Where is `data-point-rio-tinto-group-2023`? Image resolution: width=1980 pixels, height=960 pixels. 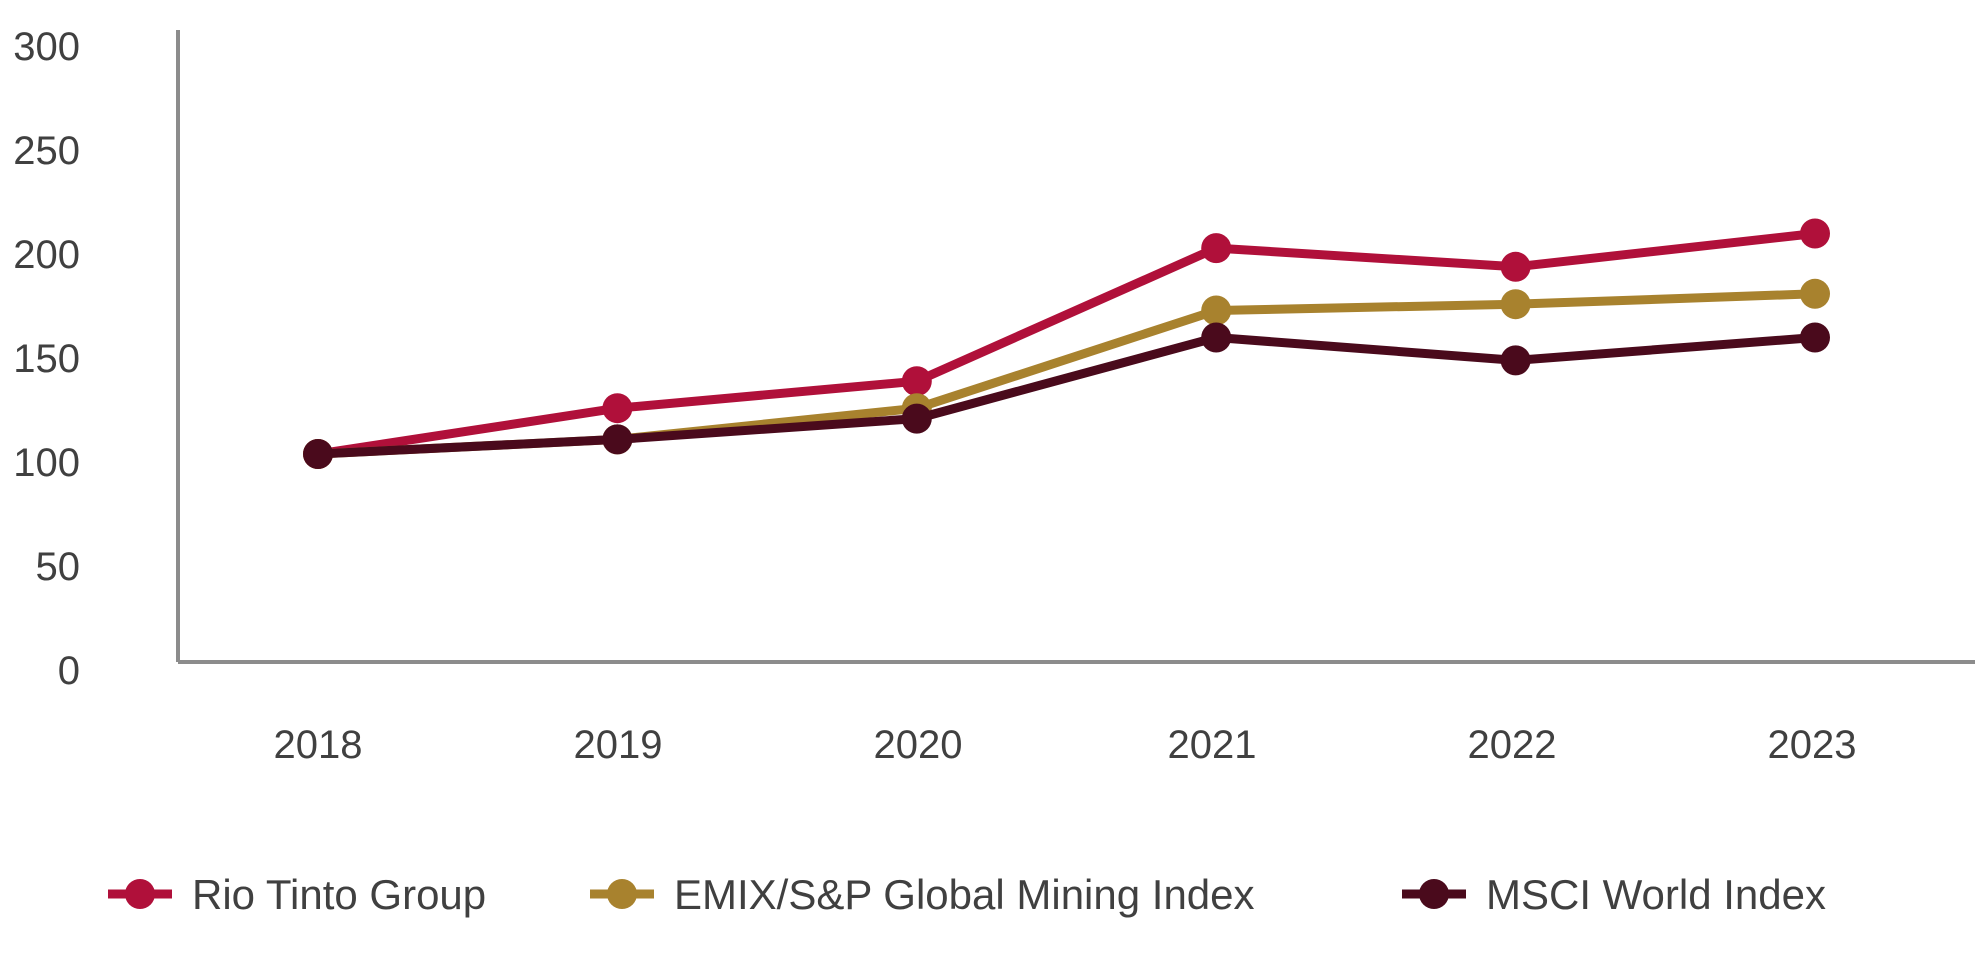
data-point-rio-tinto-group-2023 is located at coordinates (1815, 233).